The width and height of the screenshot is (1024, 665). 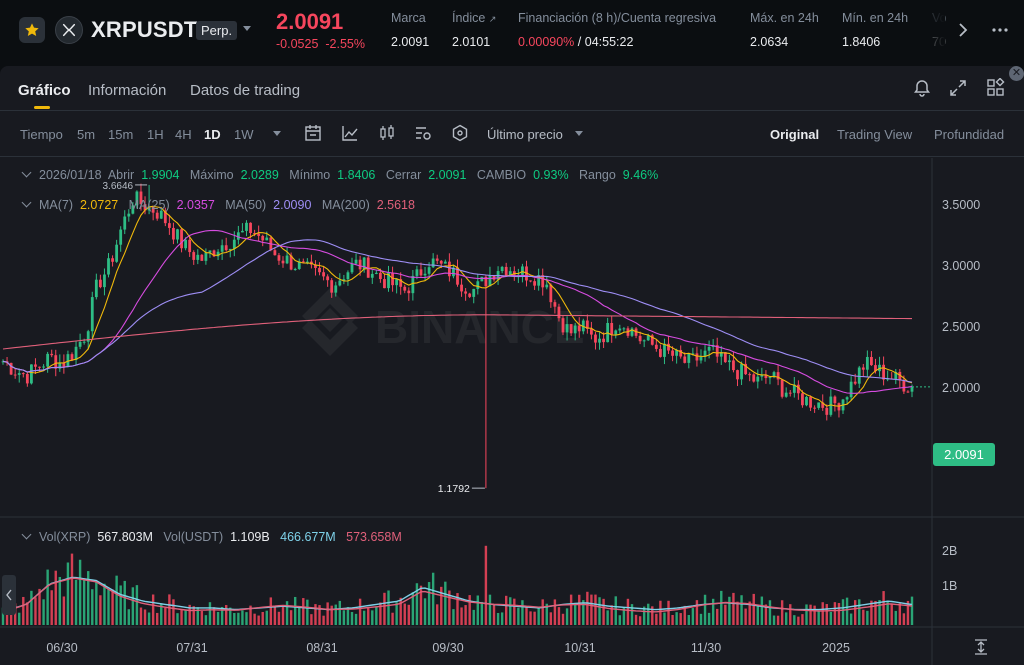 I want to click on price-tick-label: 3.0000, so click(x=961, y=266).